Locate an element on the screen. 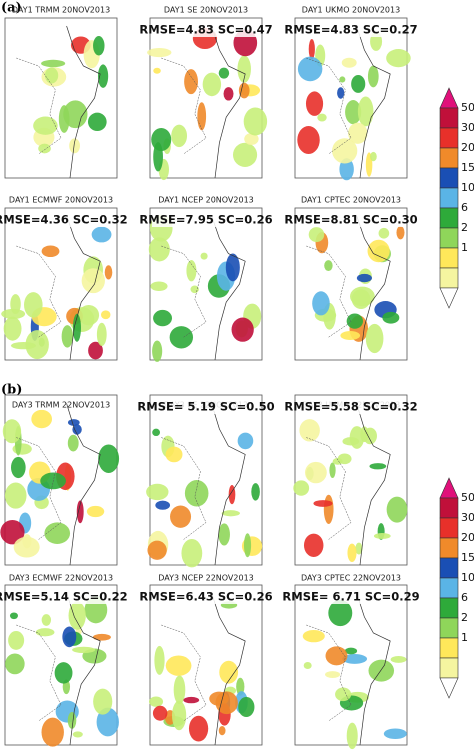 This screenshot has width=474, height=753. map-title: DAY1 TRMM 20NOV2013 is located at coordinates (61, 10).